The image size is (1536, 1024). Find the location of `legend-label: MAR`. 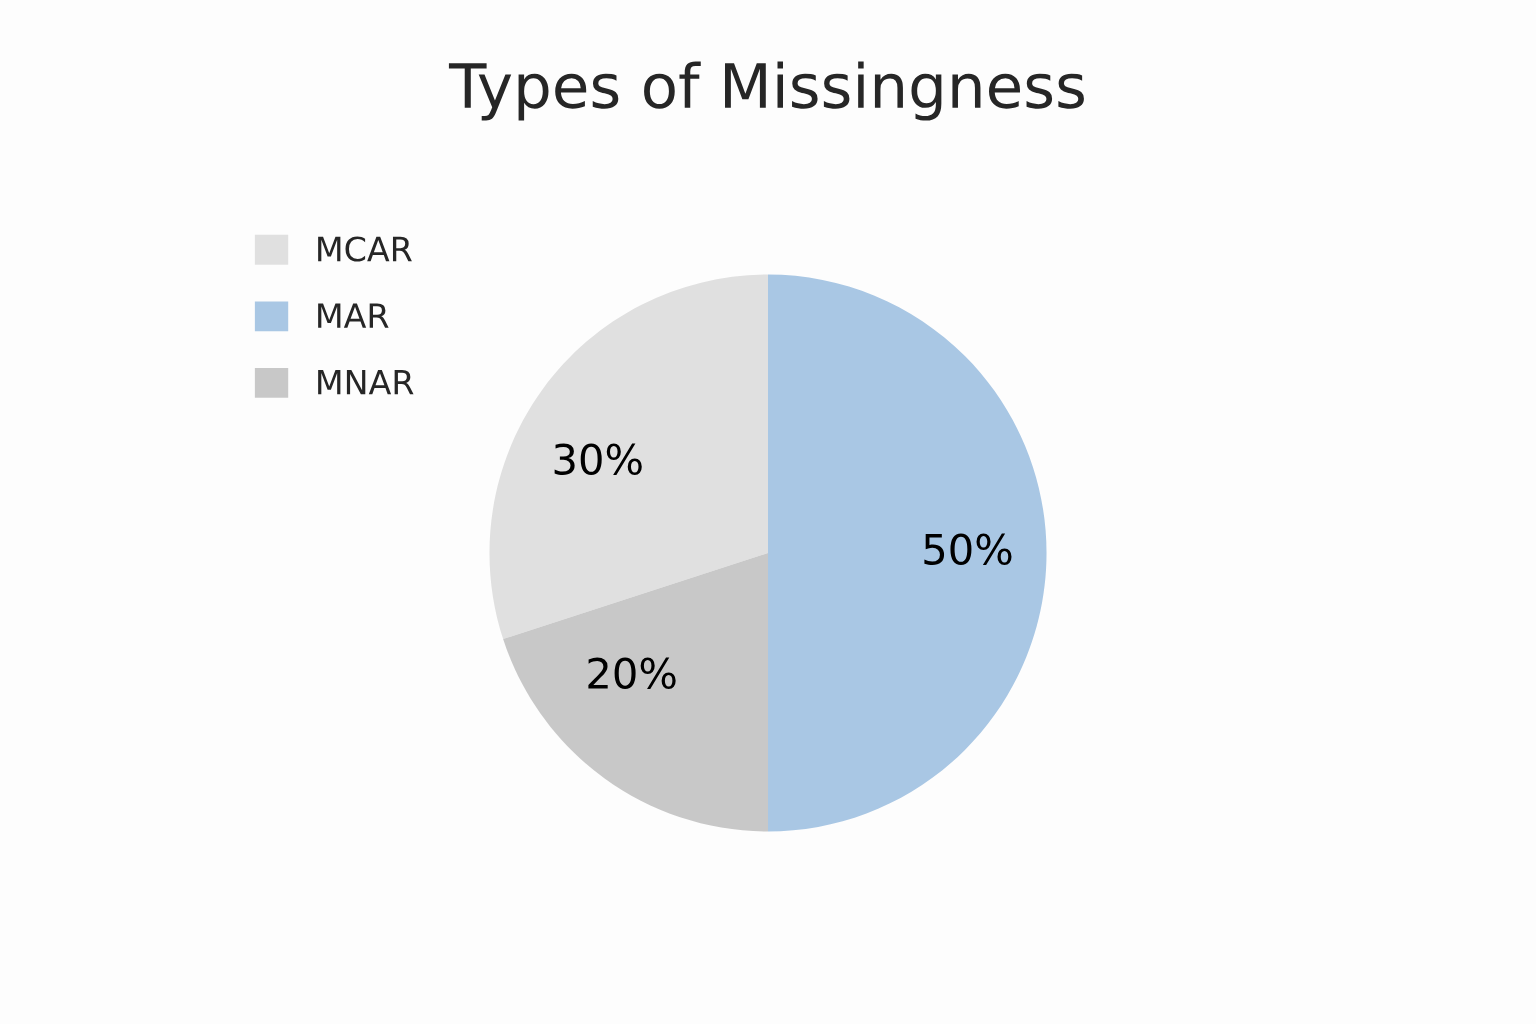

legend-label: MAR is located at coordinates (353, 315).